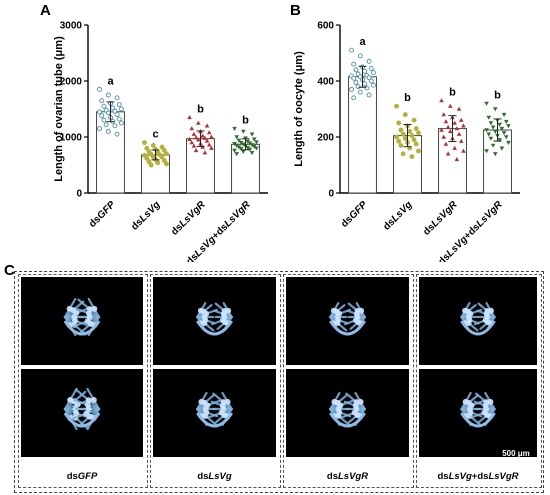  Describe the element at coordinates (397, 215) in the screenshot. I see `x-tick-label: dsLsVg` at that location.